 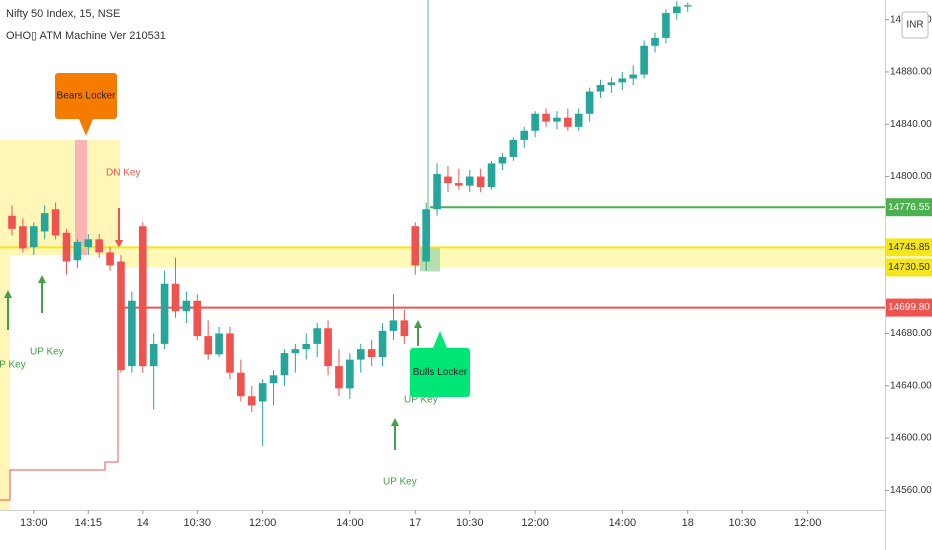 What do you see at coordinates (911, 490) in the screenshot?
I see `y-tick-label: 14560.00` at bounding box center [911, 490].